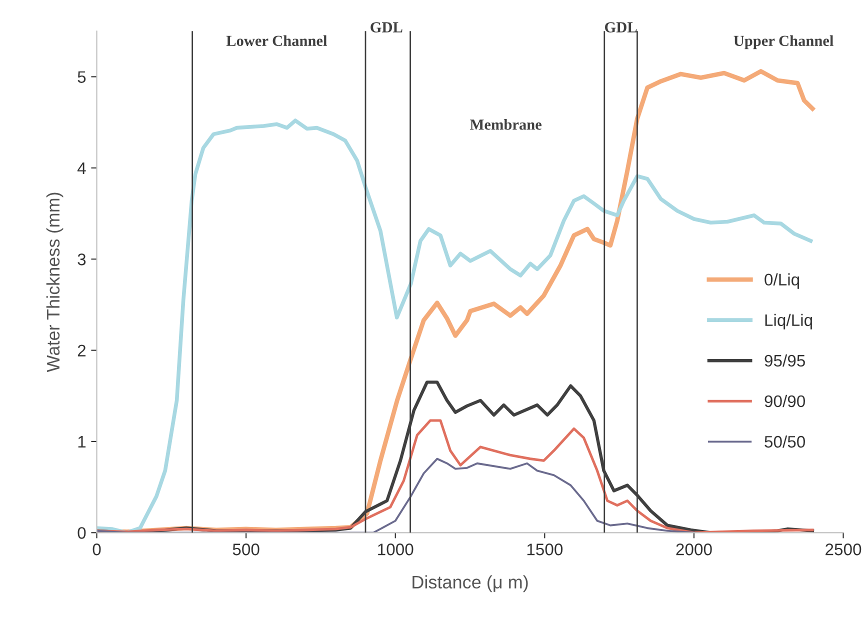 This screenshot has width=864, height=623. I want to click on x-tick-label: 0, so click(96, 550).